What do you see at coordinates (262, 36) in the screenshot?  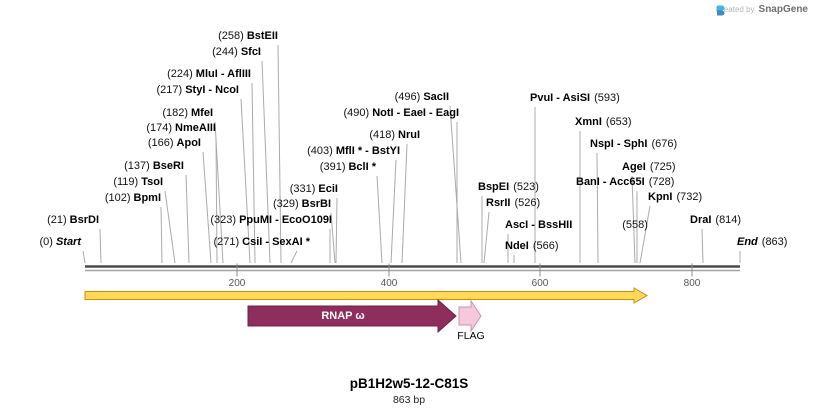 I see `site-name: BstEII` at bounding box center [262, 36].